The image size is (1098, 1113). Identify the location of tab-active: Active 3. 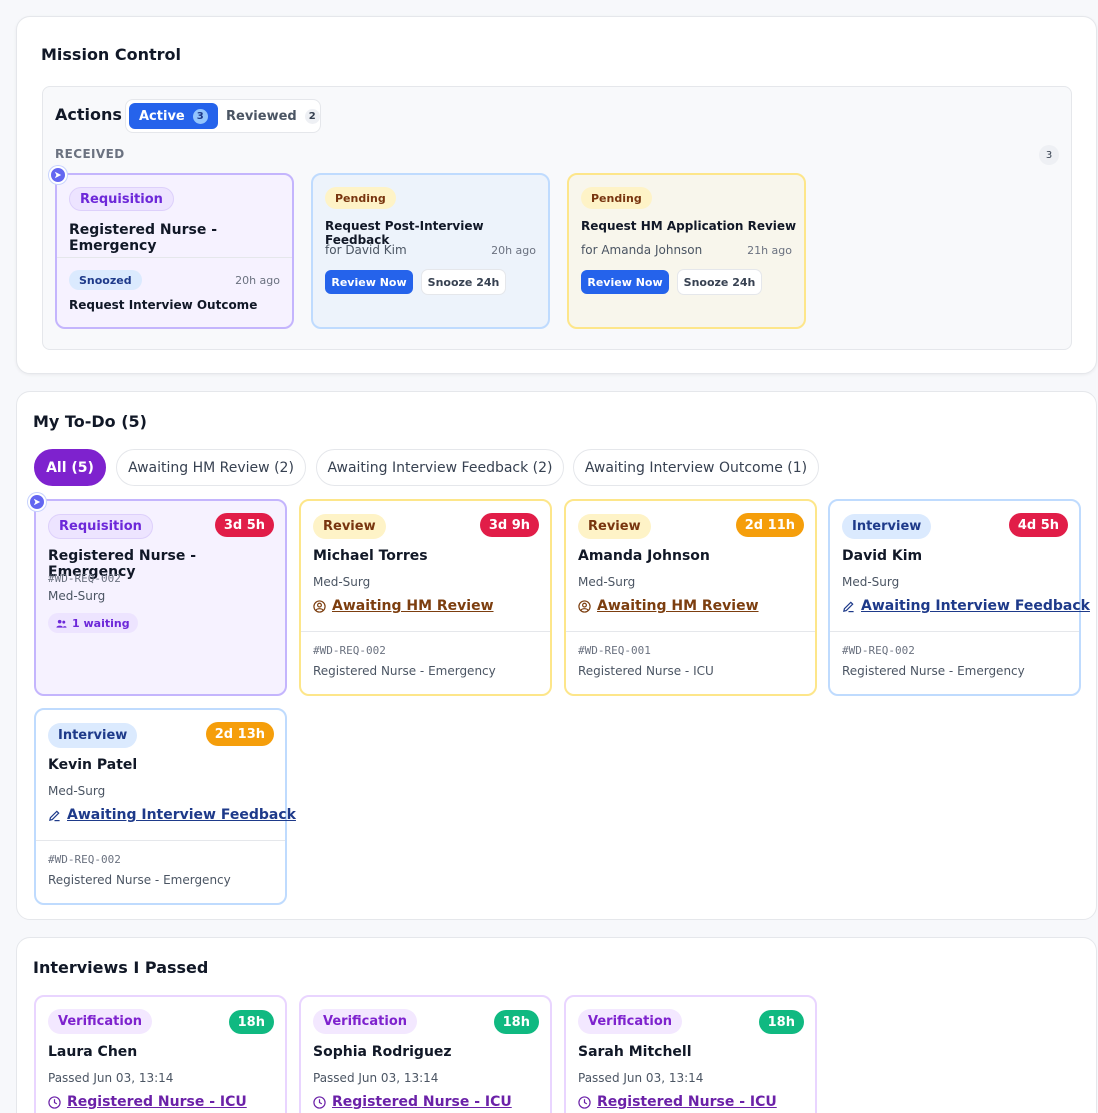
(173, 116).